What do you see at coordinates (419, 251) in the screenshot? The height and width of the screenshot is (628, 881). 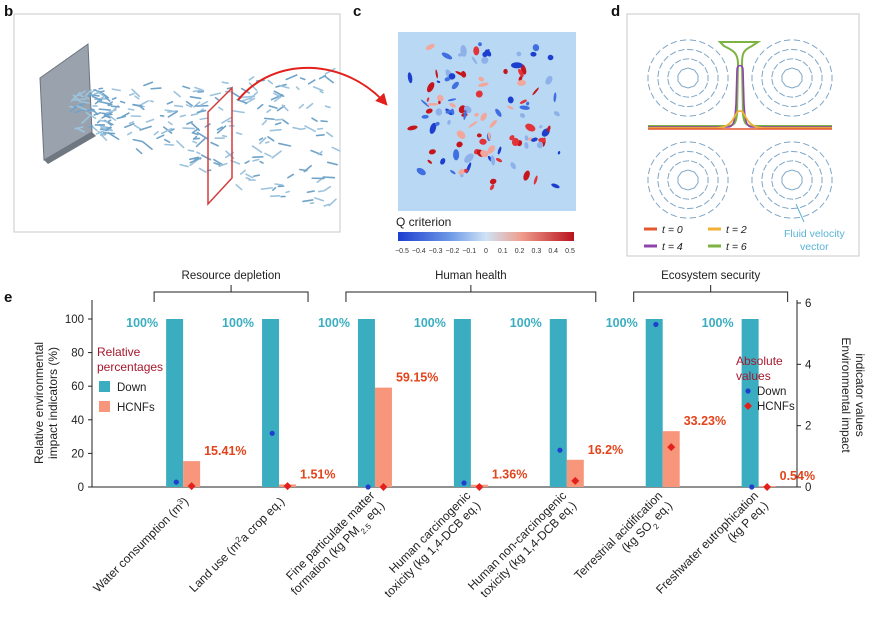 I see `colorbar-tick-label: −0.4` at bounding box center [419, 251].